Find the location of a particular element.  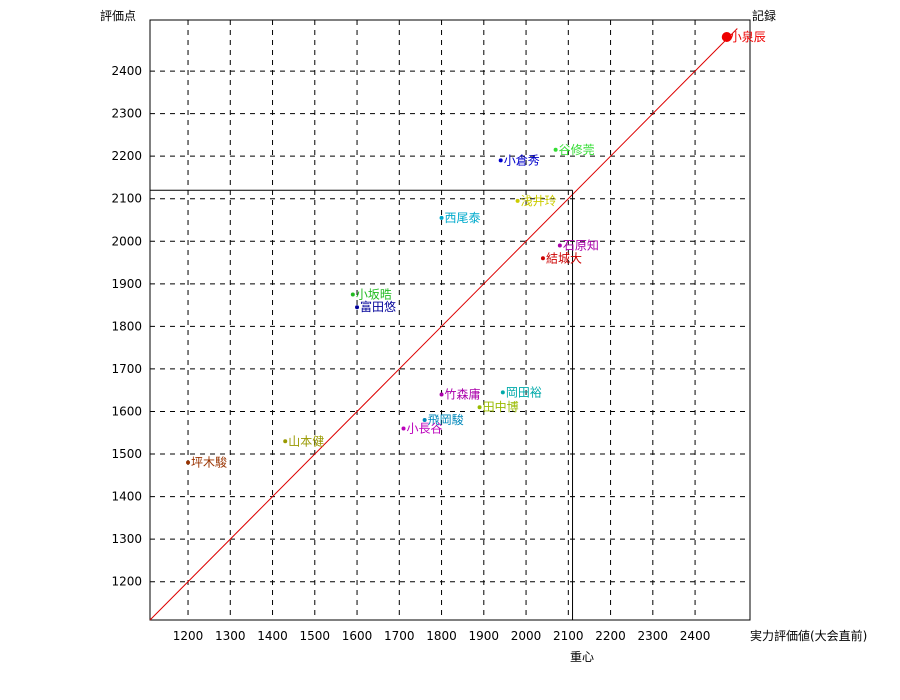

y-tick-label: 2400 is located at coordinates (126, 71).